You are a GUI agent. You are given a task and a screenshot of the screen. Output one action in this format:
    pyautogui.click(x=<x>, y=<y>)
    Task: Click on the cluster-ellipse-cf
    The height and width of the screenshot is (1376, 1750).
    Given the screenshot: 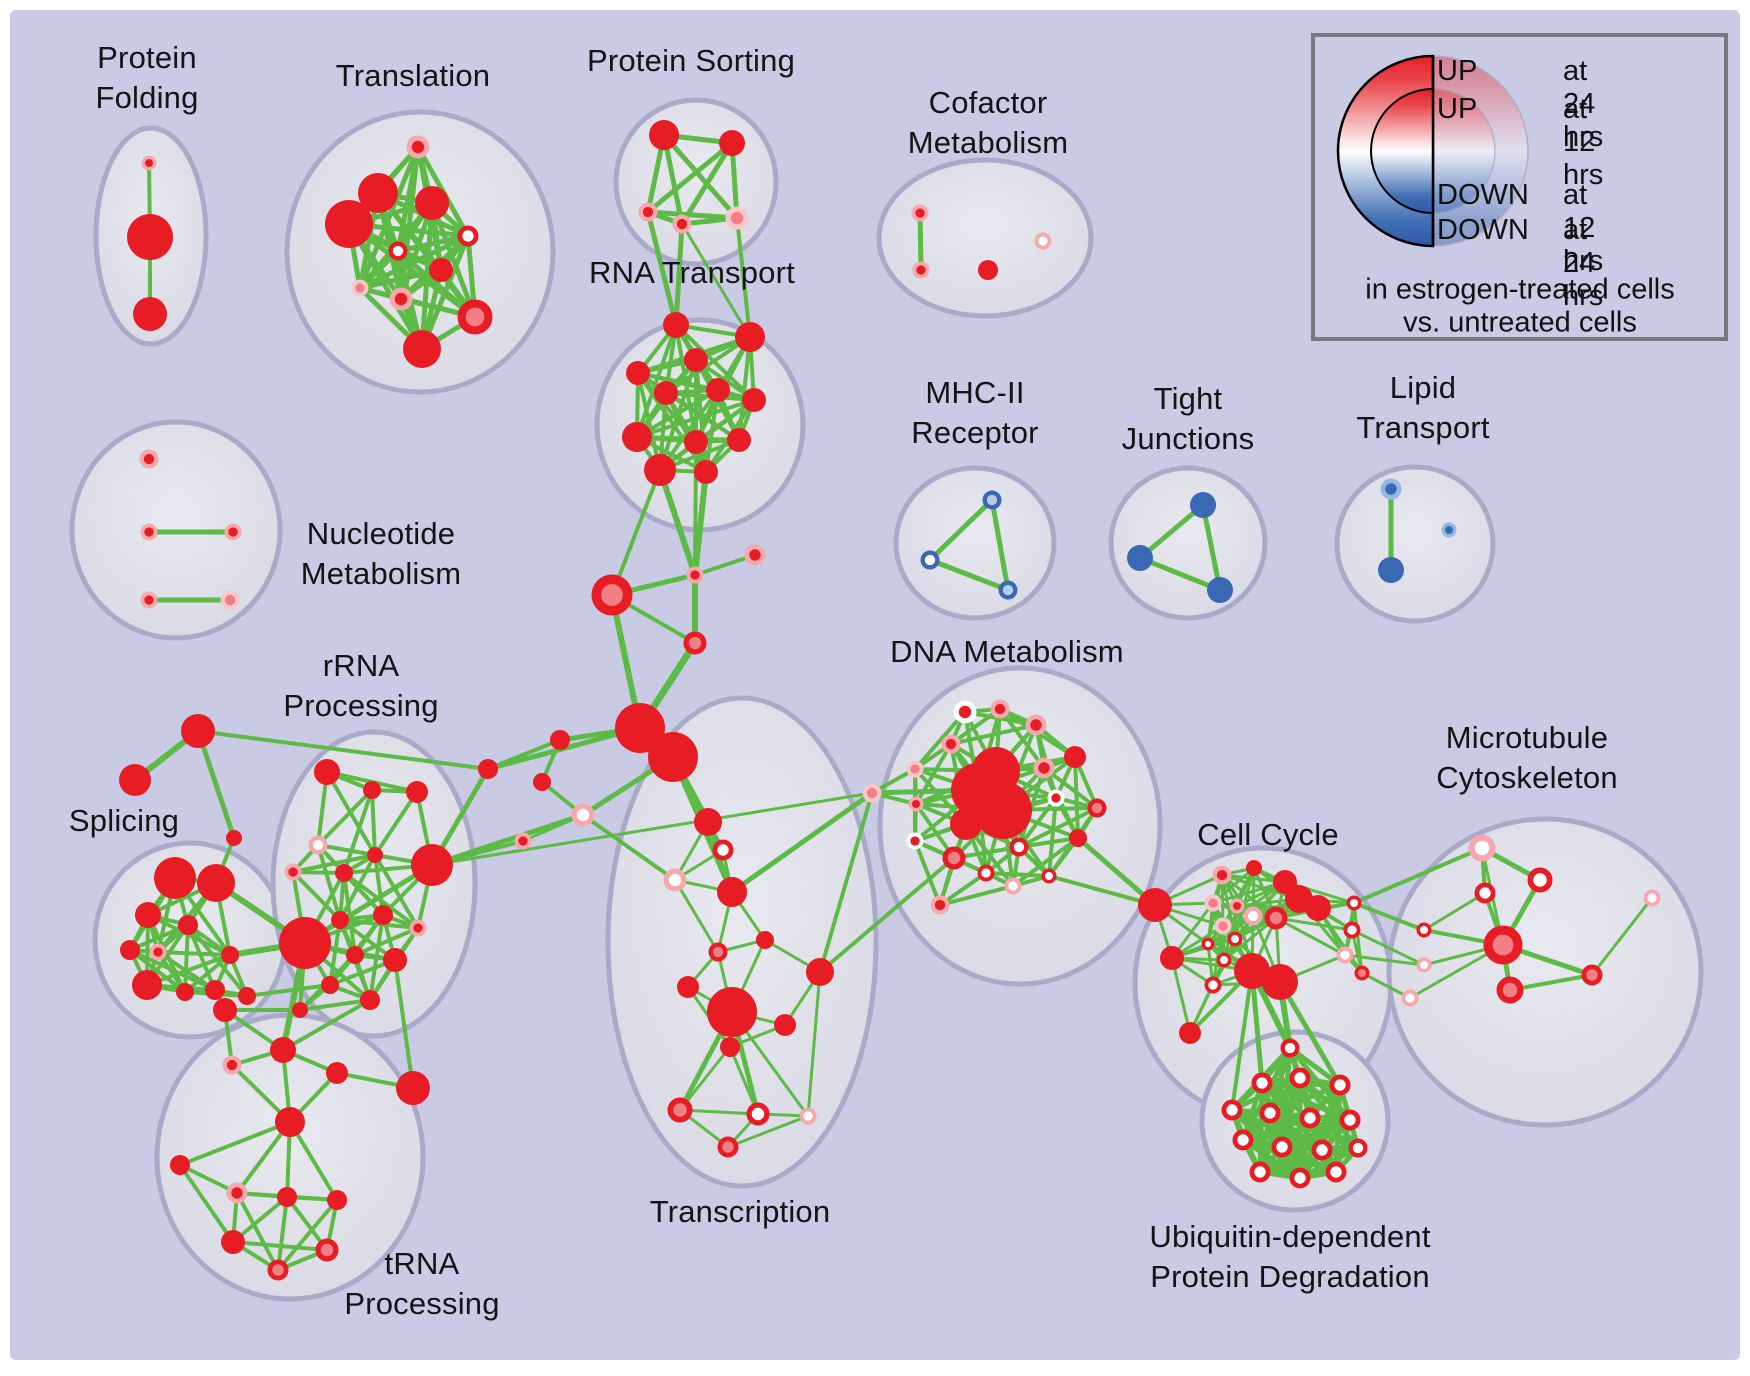 What is the action you would take?
    pyautogui.click(x=985, y=238)
    